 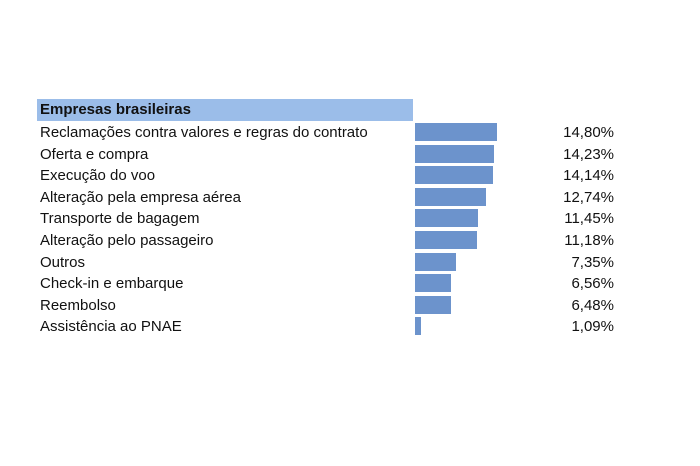 What do you see at coordinates (589, 240) in the screenshot?
I see `value-label: 11,18%` at bounding box center [589, 240].